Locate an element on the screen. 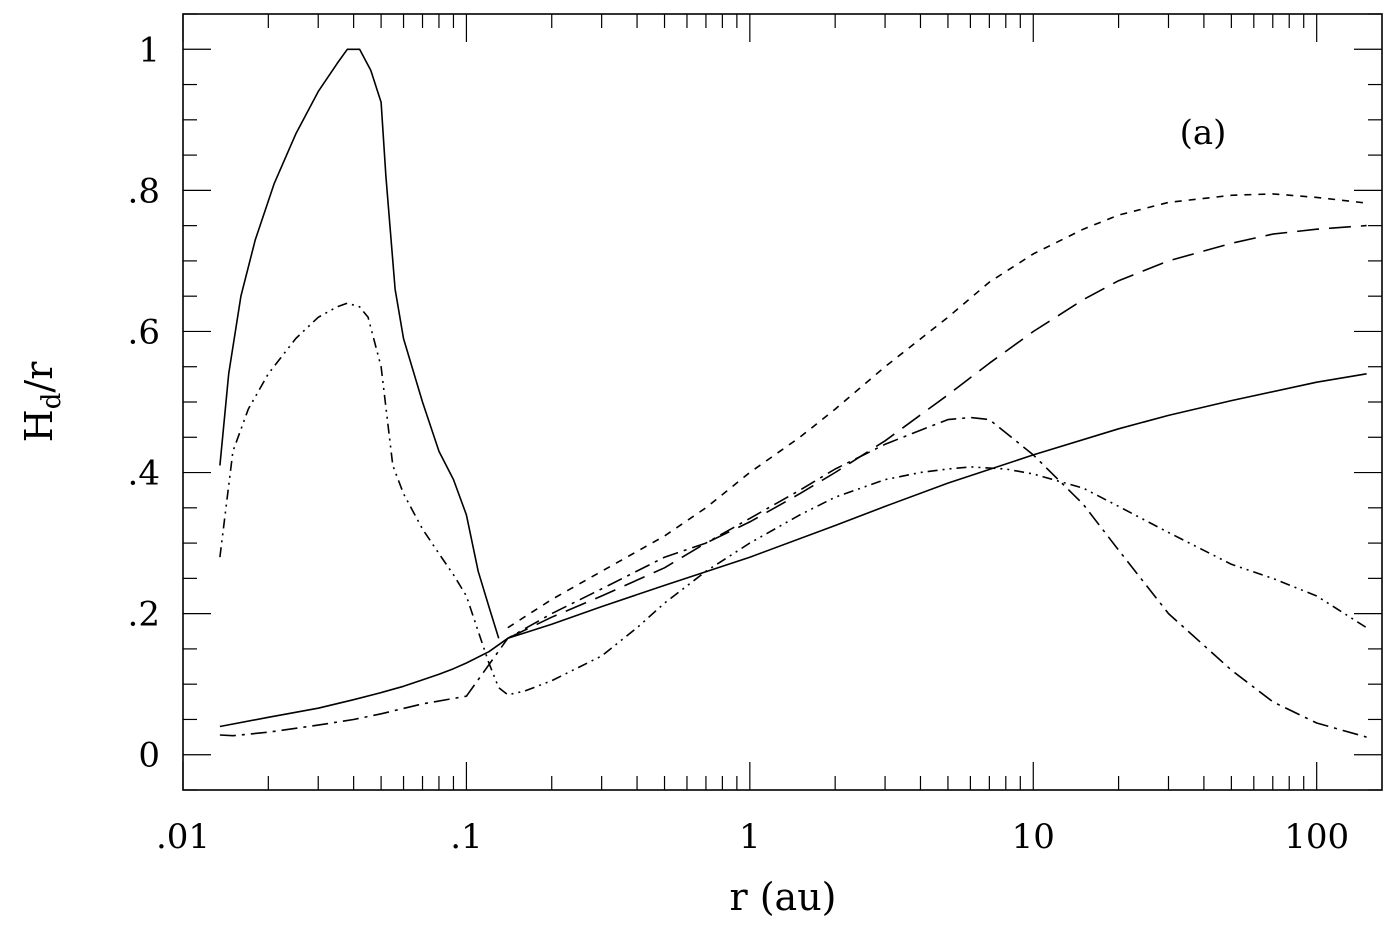 The height and width of the screenshot is (928, 1397). x-tick-labels: .01 .1 1 10 100 is located at coordinates (752, 837).